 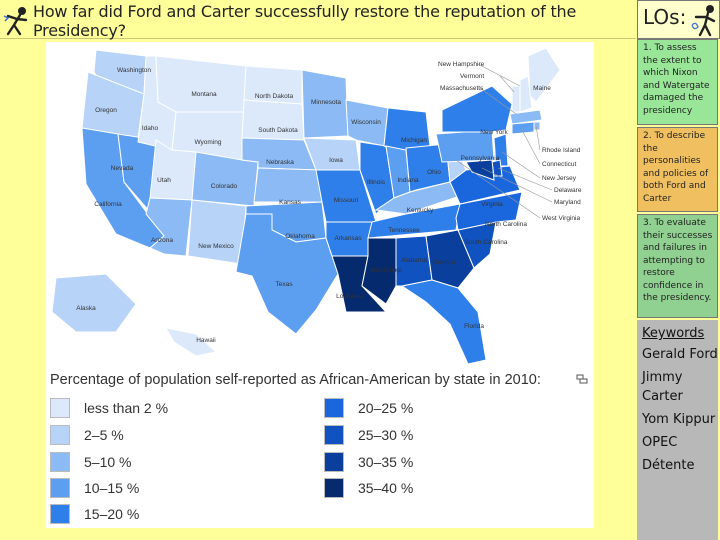 What do you see at coordinates (668, 465) in the screenshot?
I see `keyword-detente: Détente` at bounding box center [668, 465].